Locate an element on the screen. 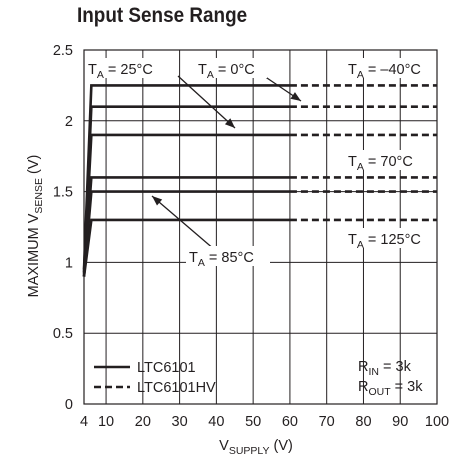  svg-text: TA = 0°C is located at coordinates (226, 71).